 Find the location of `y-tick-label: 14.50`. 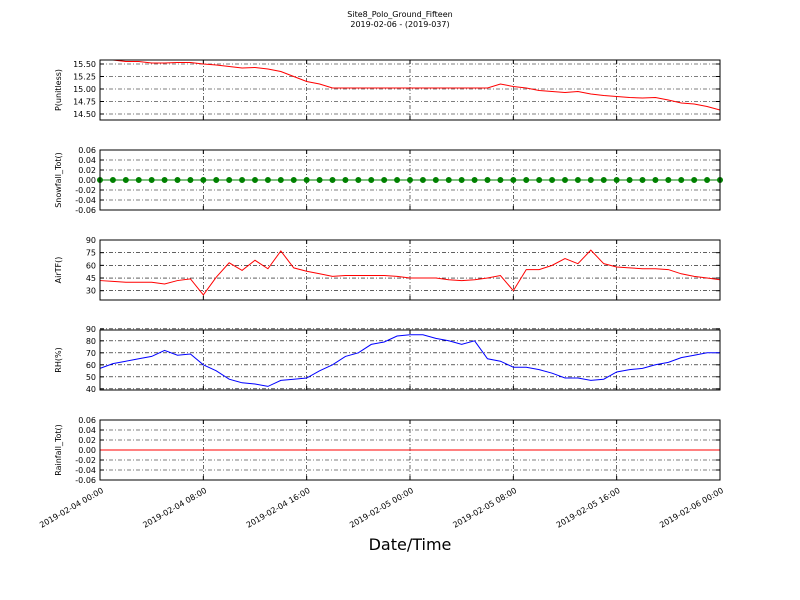

y-tick-label: 14.50 is located at coordinates (84, 114).